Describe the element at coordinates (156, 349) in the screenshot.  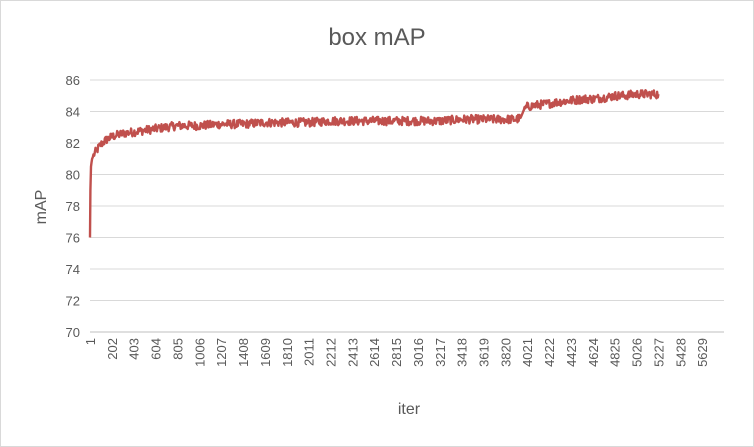
I see `x-tick-label: 604` at that location.